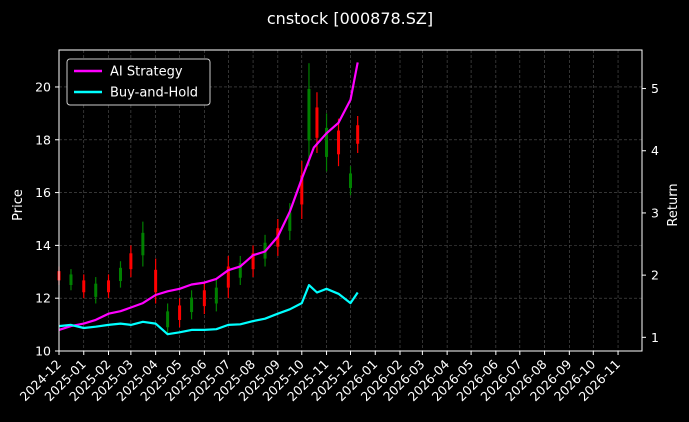  What do you see at coordinates (154, 93) in the screenshot?
I see `legend-label-buy-and-hold: Buy-and-Hold` at bounding box center [154, 93].